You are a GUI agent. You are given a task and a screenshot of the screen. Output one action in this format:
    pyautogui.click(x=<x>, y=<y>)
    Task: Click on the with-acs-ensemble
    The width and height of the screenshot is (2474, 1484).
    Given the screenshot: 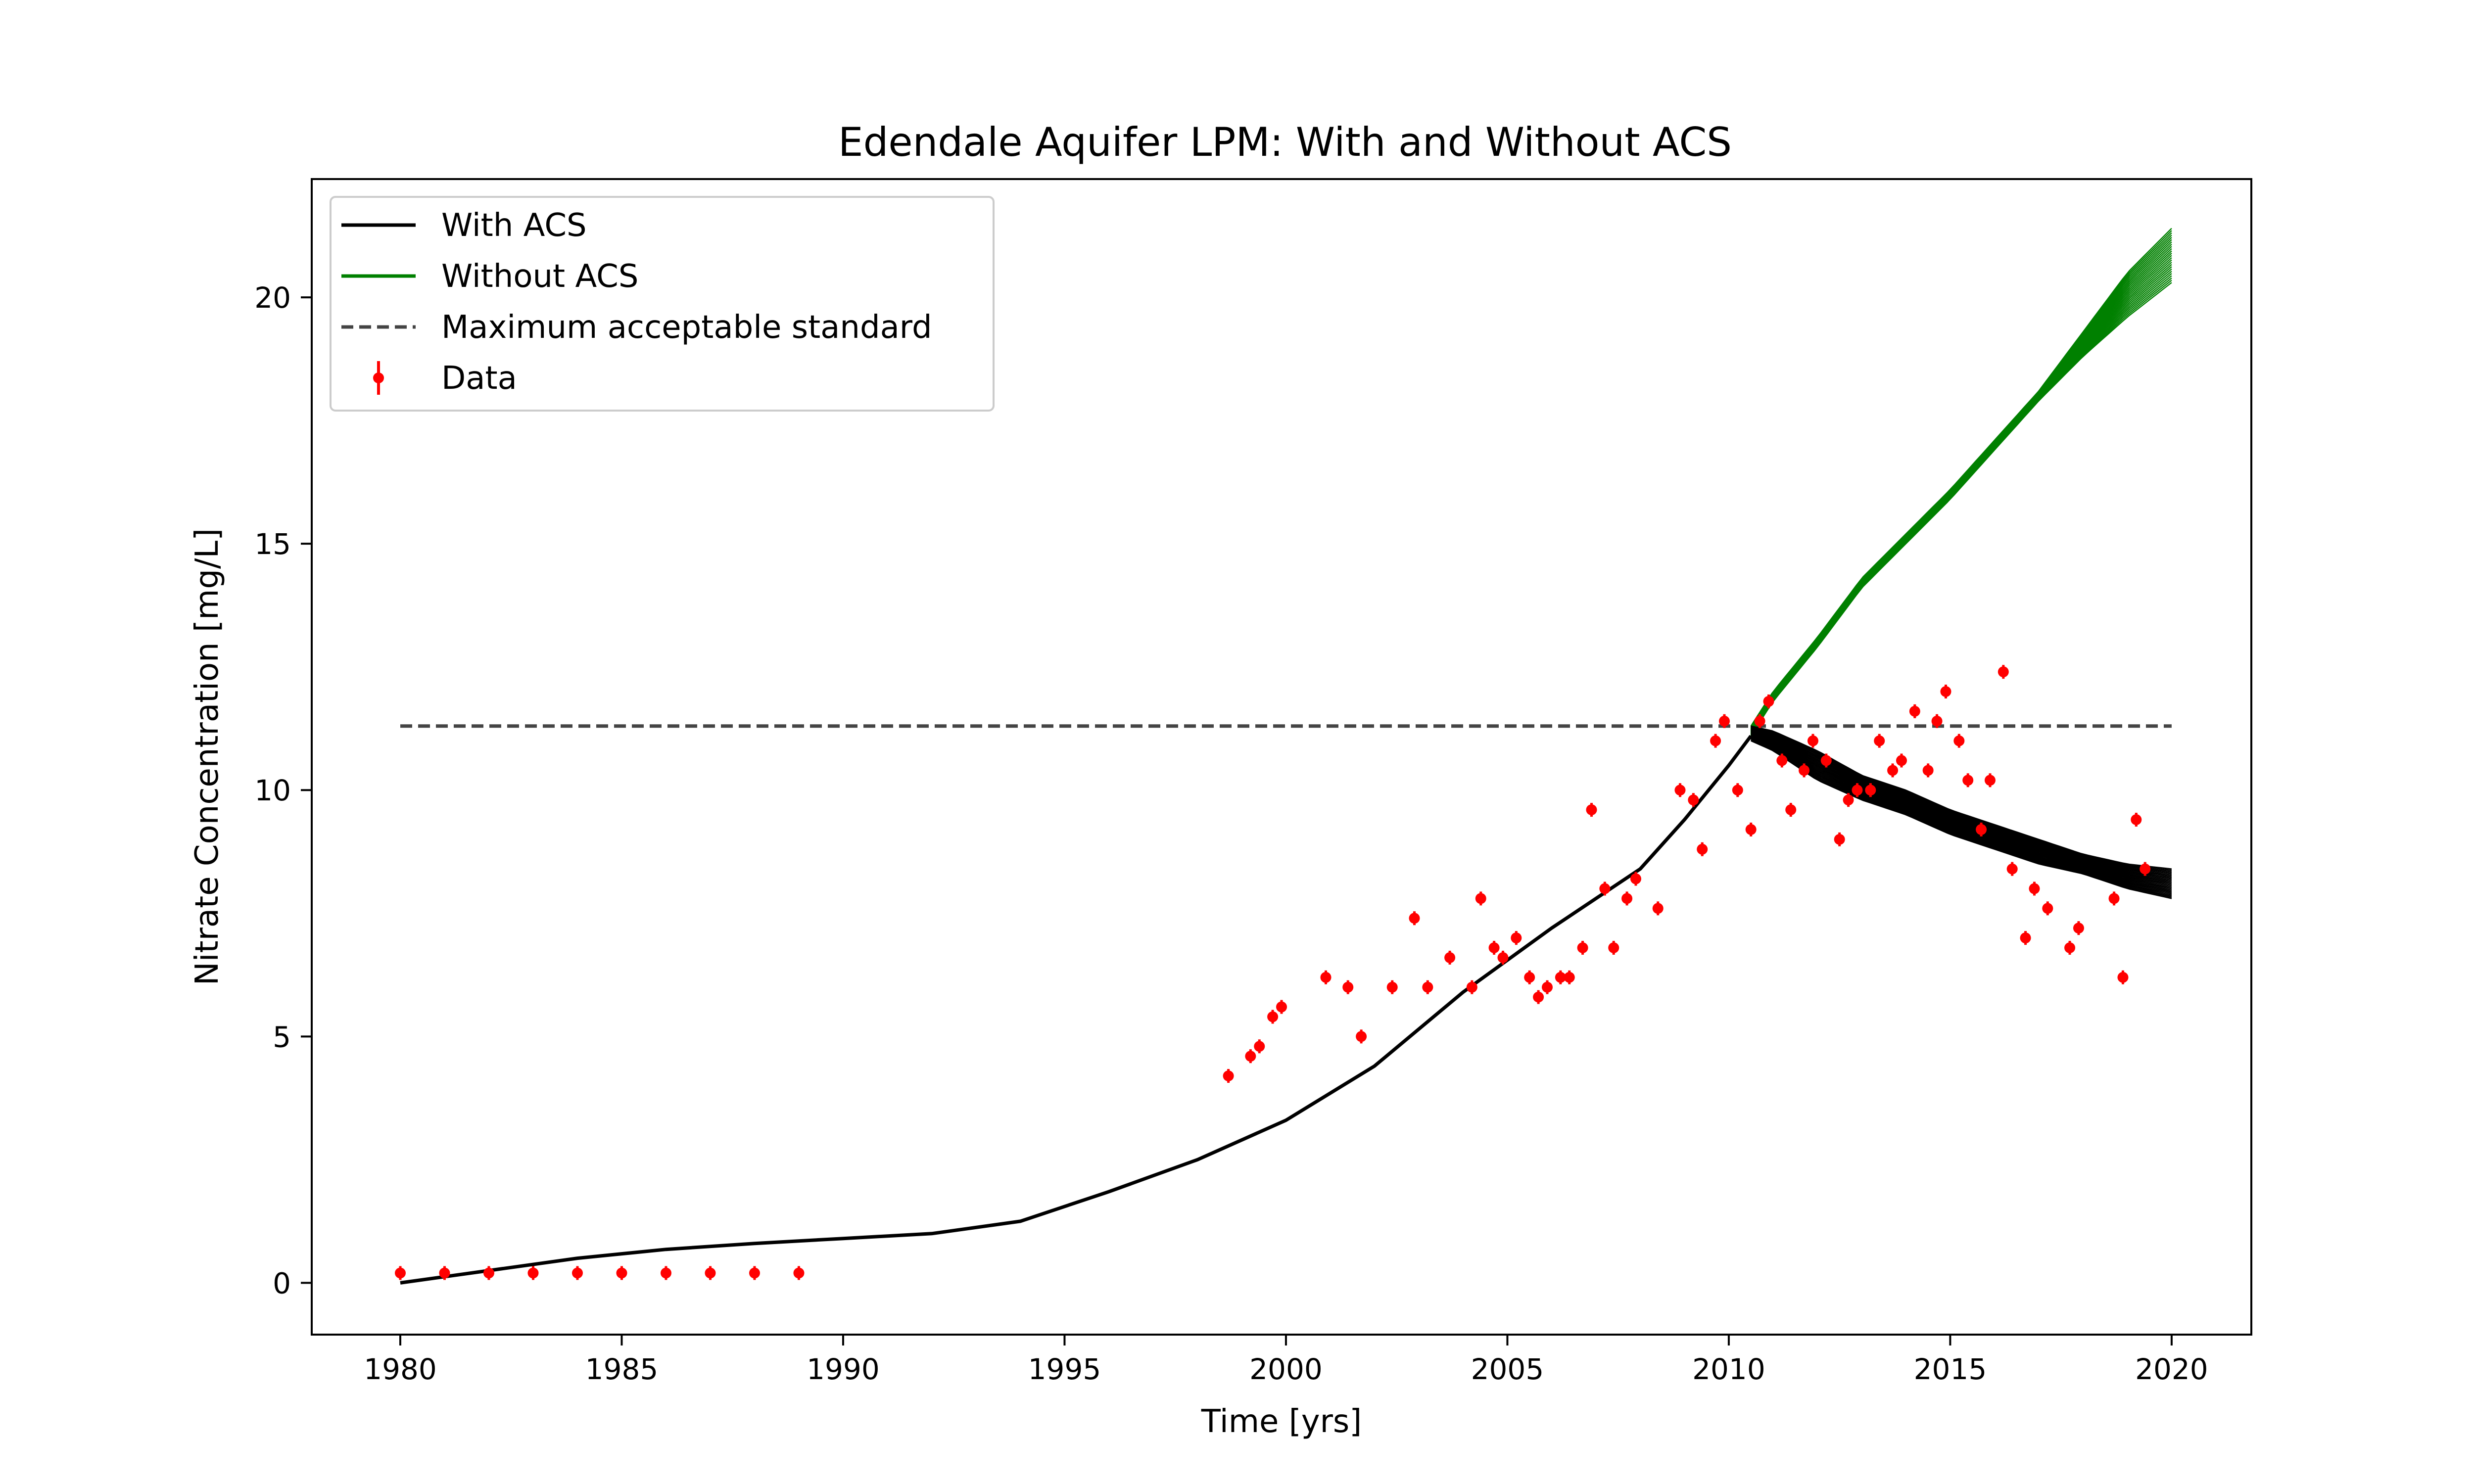 What is the action you would take?
    pyautogui.click(x=1962, y=812)
    